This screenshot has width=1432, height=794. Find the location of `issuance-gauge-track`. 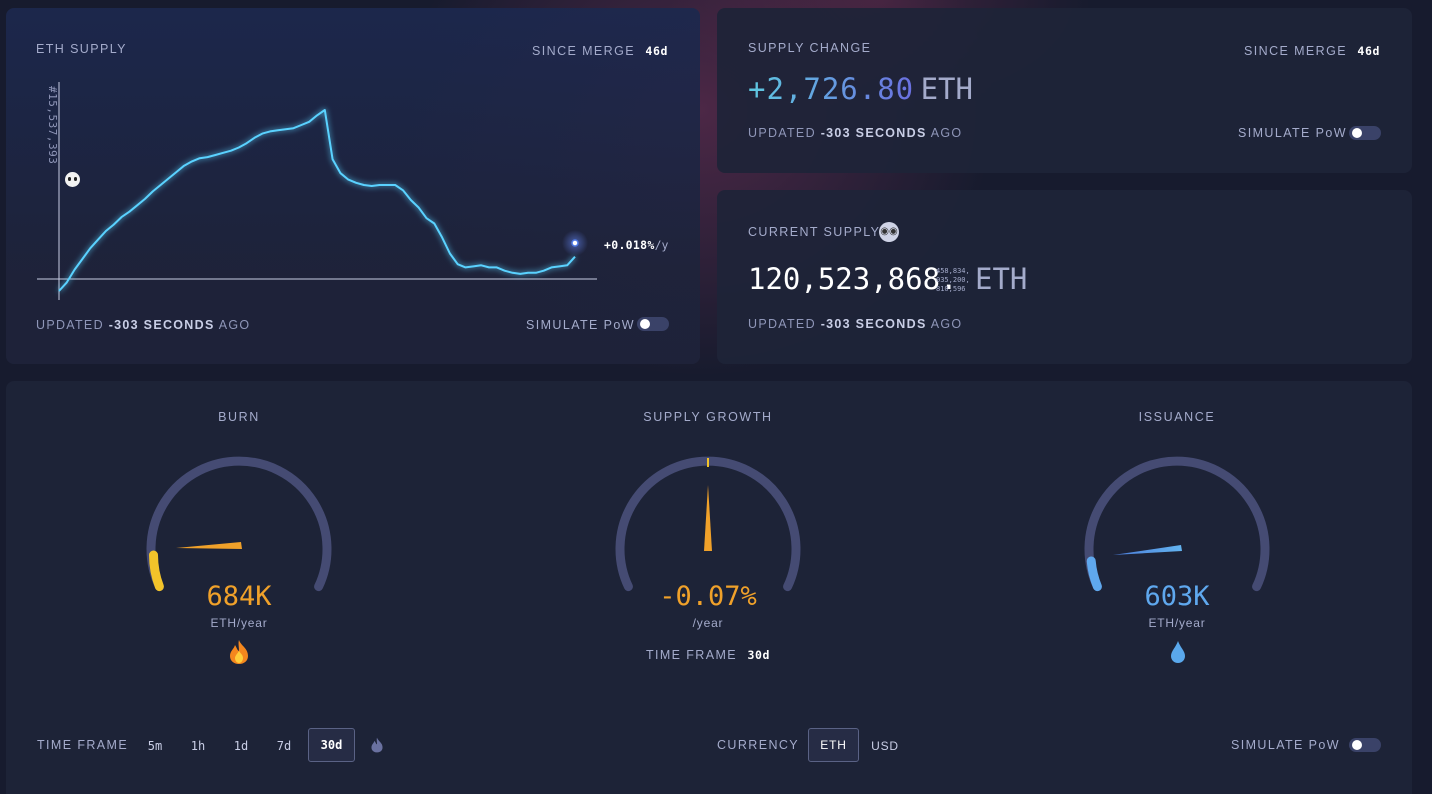

issuance-gauge-track is located at coordinates (1177, 524).